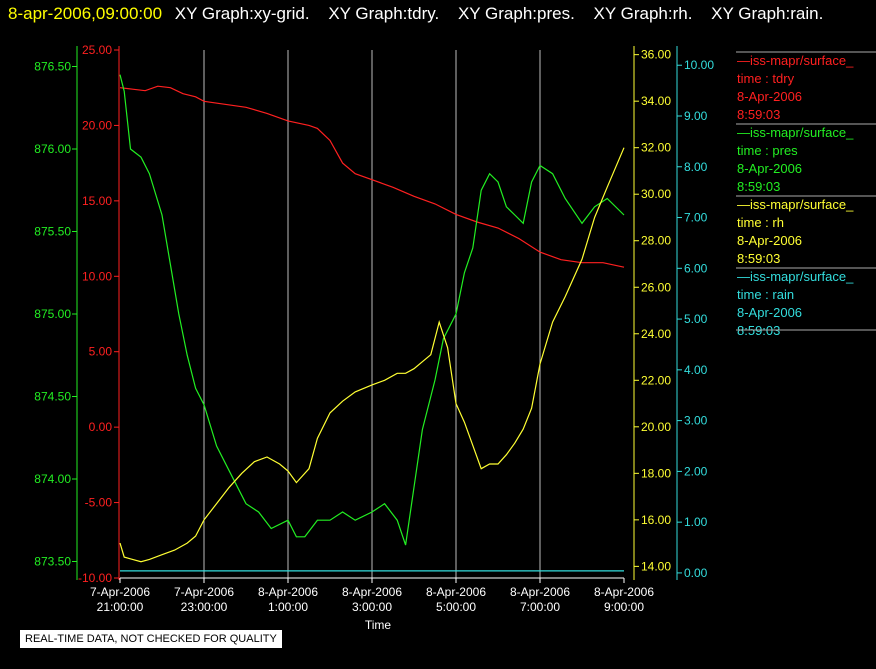  Describe the element at coordinates (765, 294) in the screenshot. I see `legend-variable: time : rain` at that location.